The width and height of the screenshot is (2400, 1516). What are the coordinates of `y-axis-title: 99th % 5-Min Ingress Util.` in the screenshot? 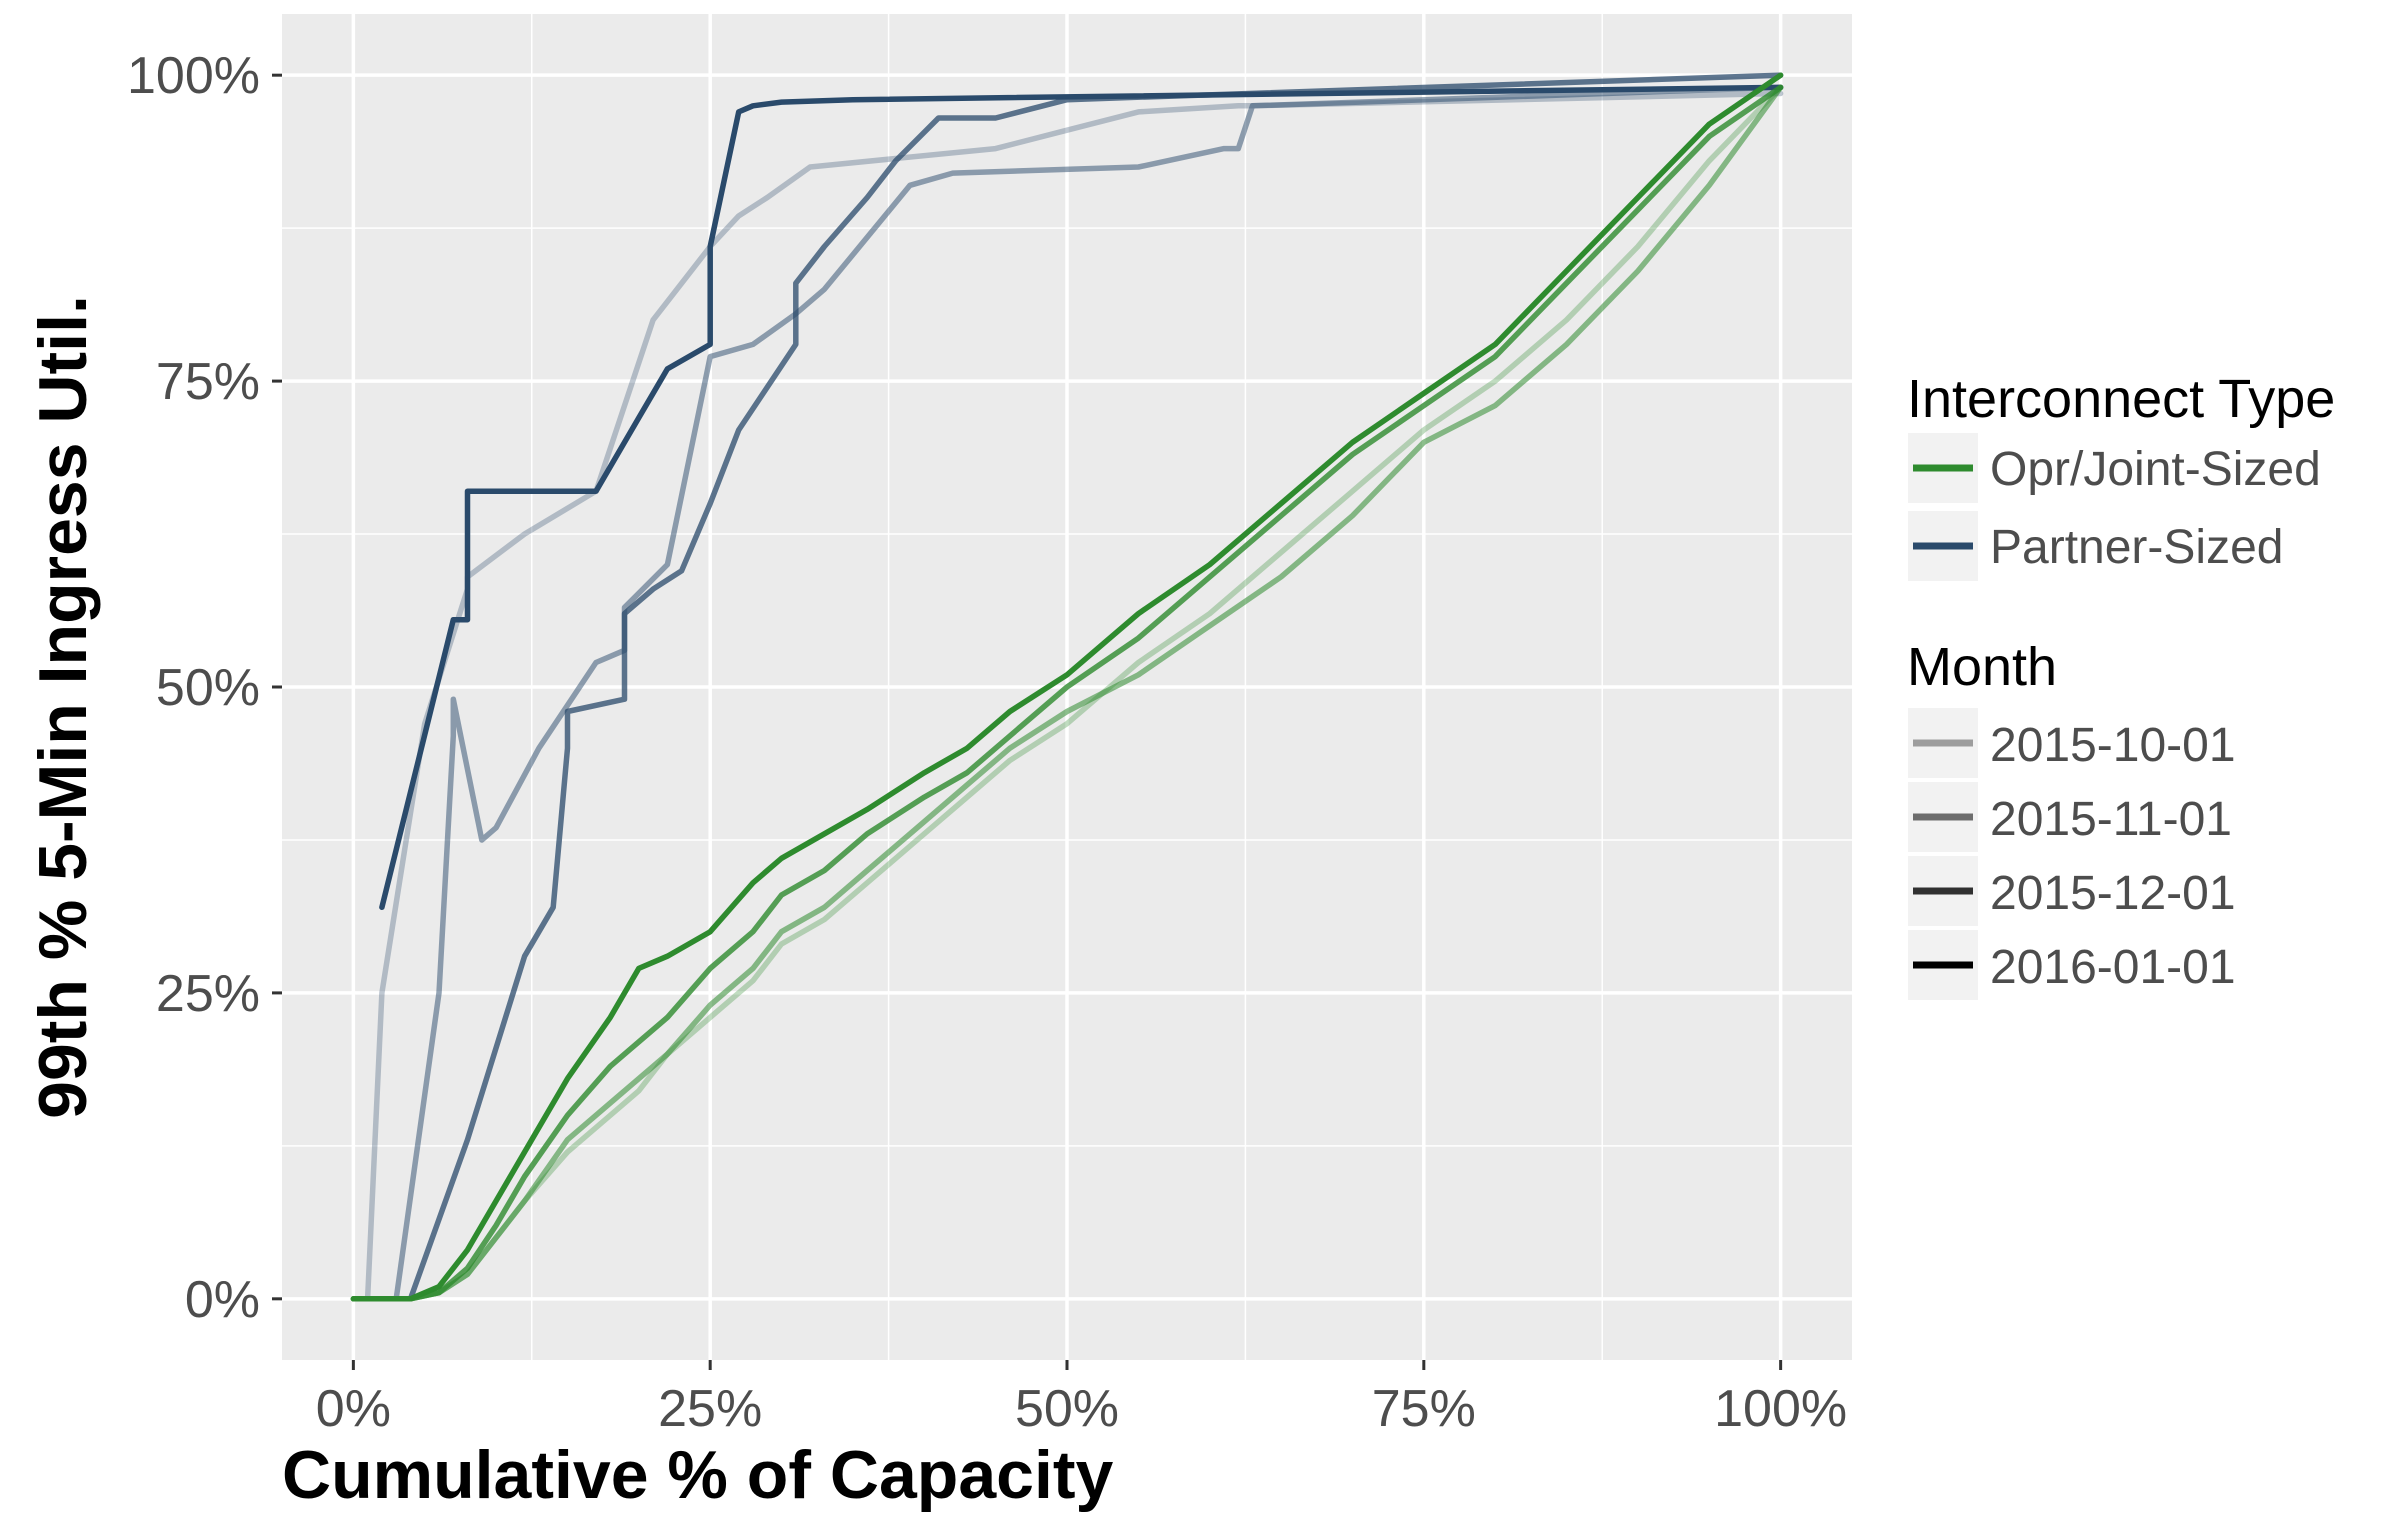 It's located at (63, 707).